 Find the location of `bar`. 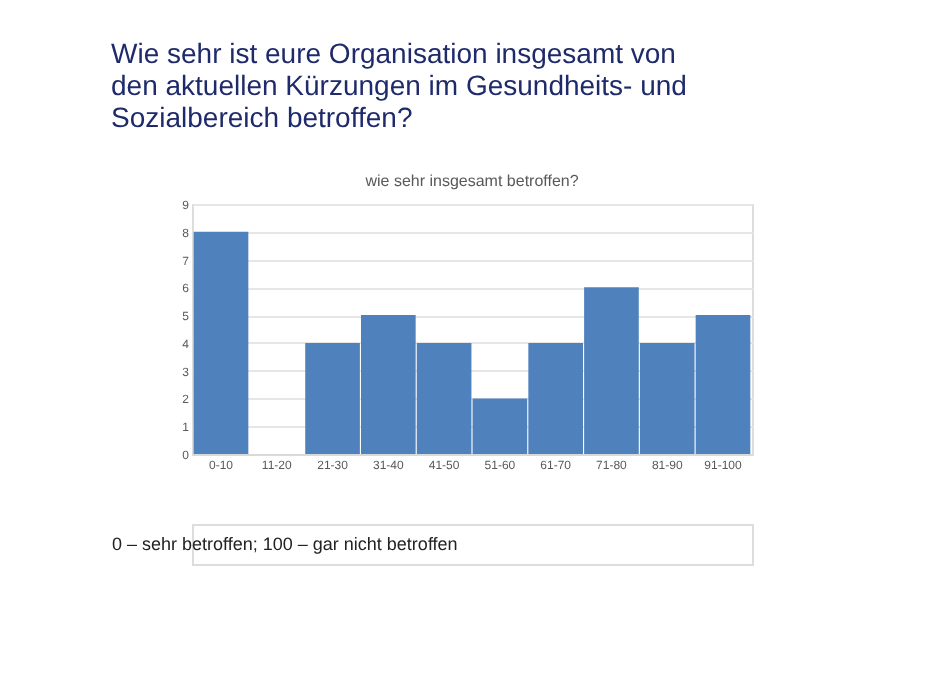

bar is located at coordinates (221, 342).